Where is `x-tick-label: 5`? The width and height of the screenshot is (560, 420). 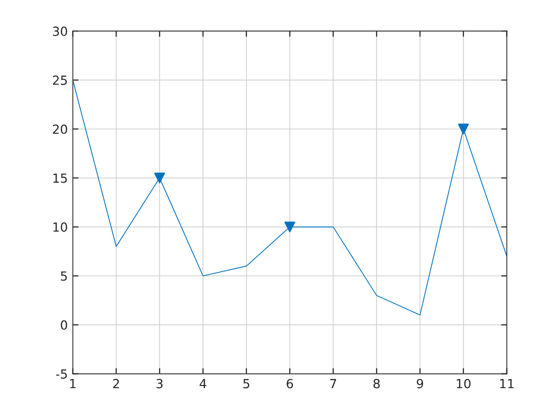 x-tick-label: 5 is located at coordinates (246, 383).